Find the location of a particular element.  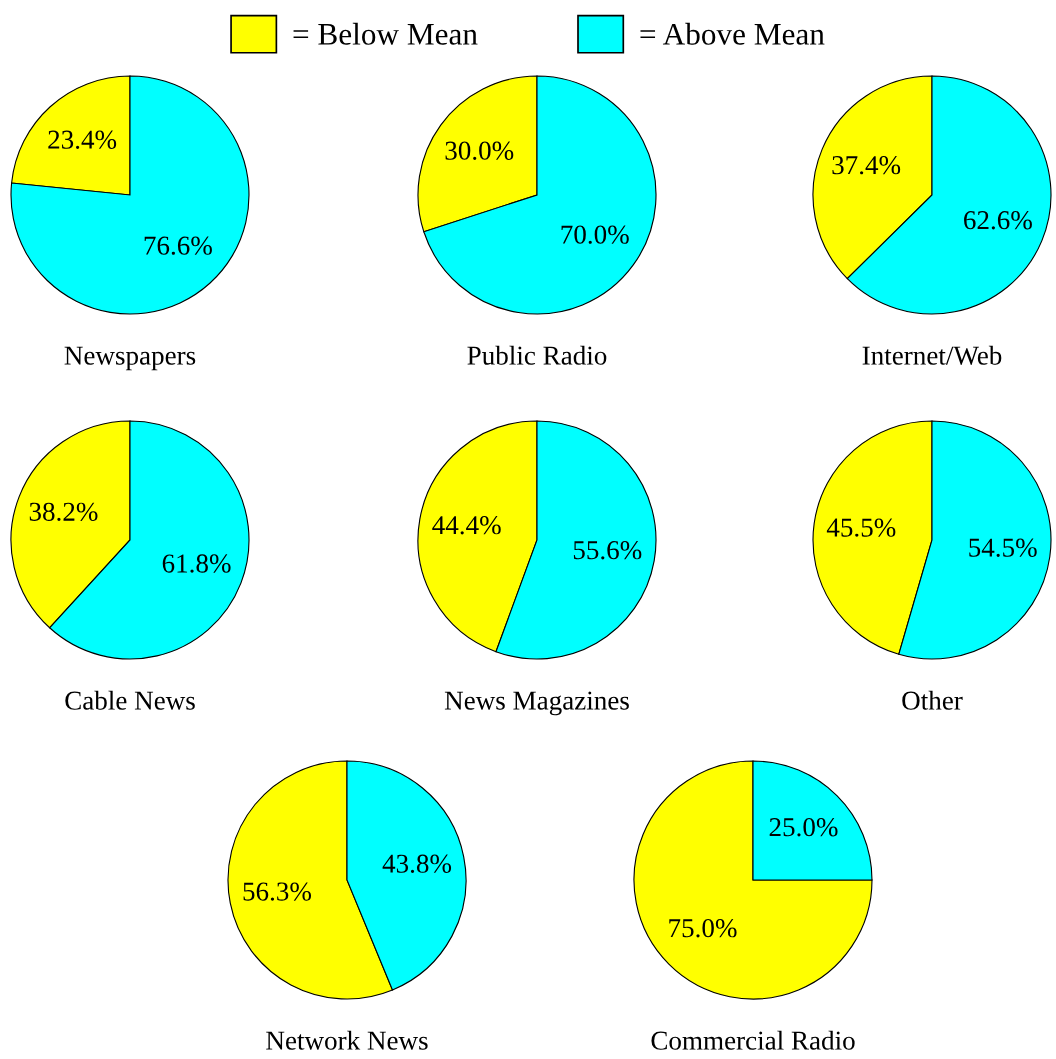

data-label: 70.0% is located at coordinates (595, 234).